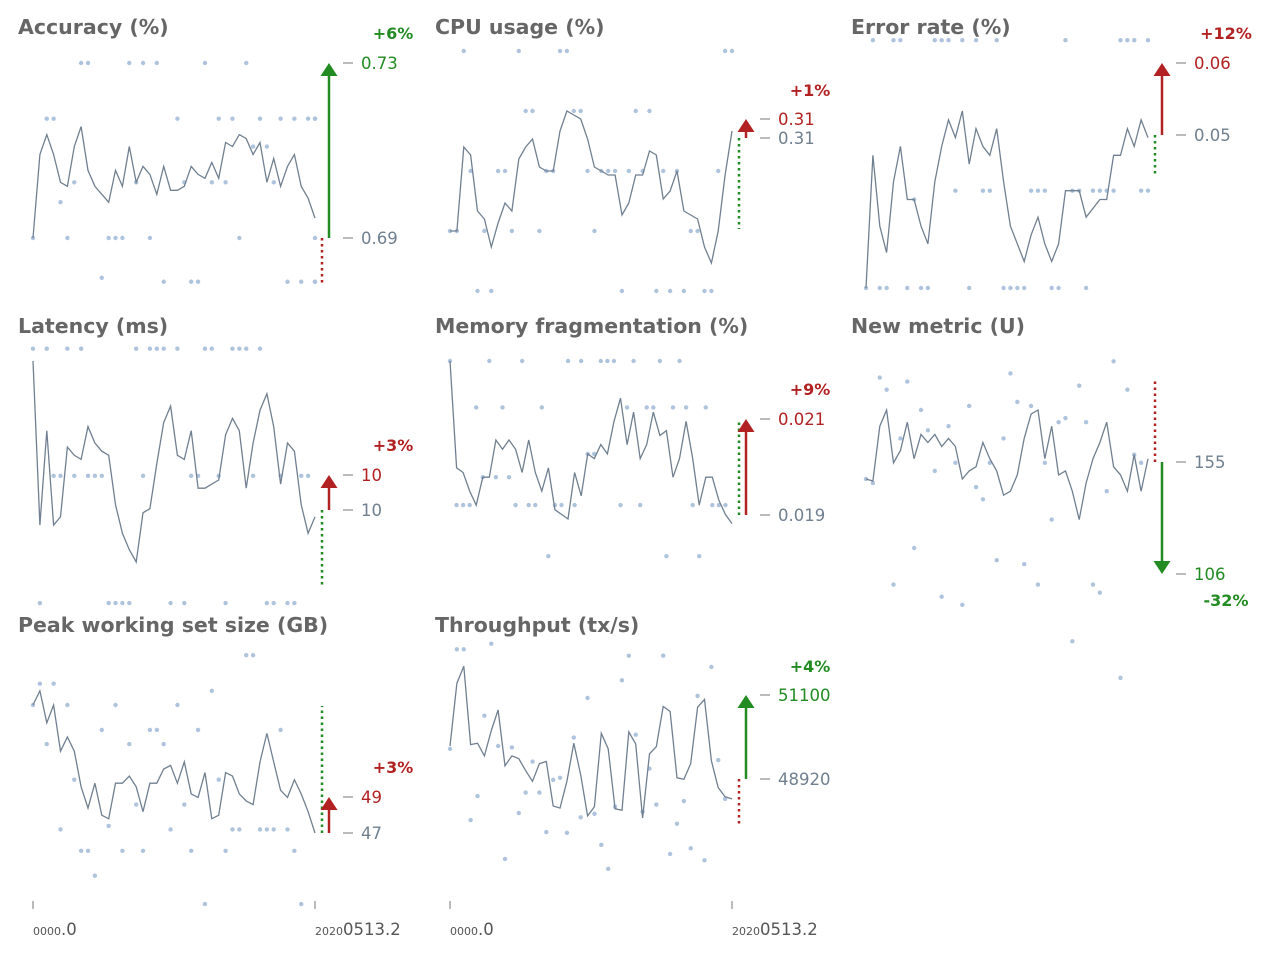  I want to click on x-tick-label: 0000.0, so click(55, 929).